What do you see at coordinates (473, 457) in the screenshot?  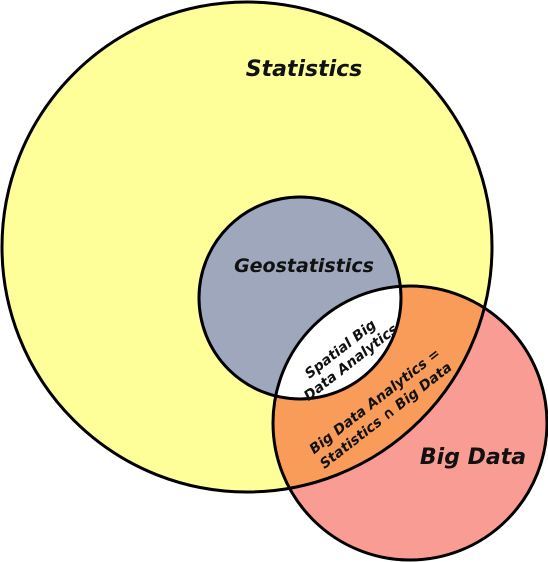 I see `big-data-label: Big Data` at bounding box center [473, 457].